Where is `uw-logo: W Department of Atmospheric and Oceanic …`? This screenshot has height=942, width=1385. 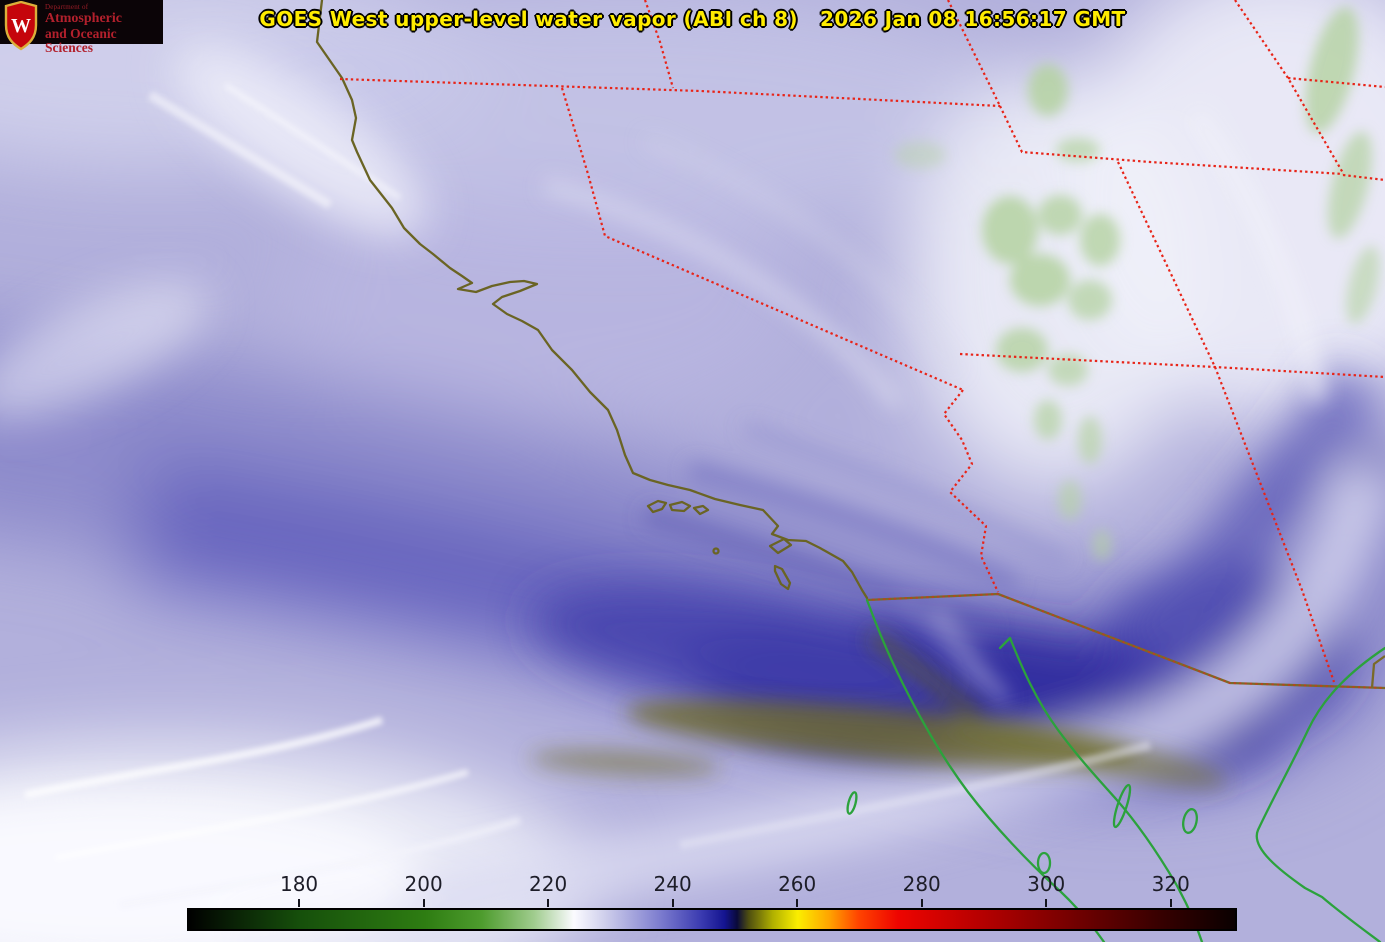 uw-logo: W Department of Atmospheric and Oceanic … is located at coordinates (81, 27).